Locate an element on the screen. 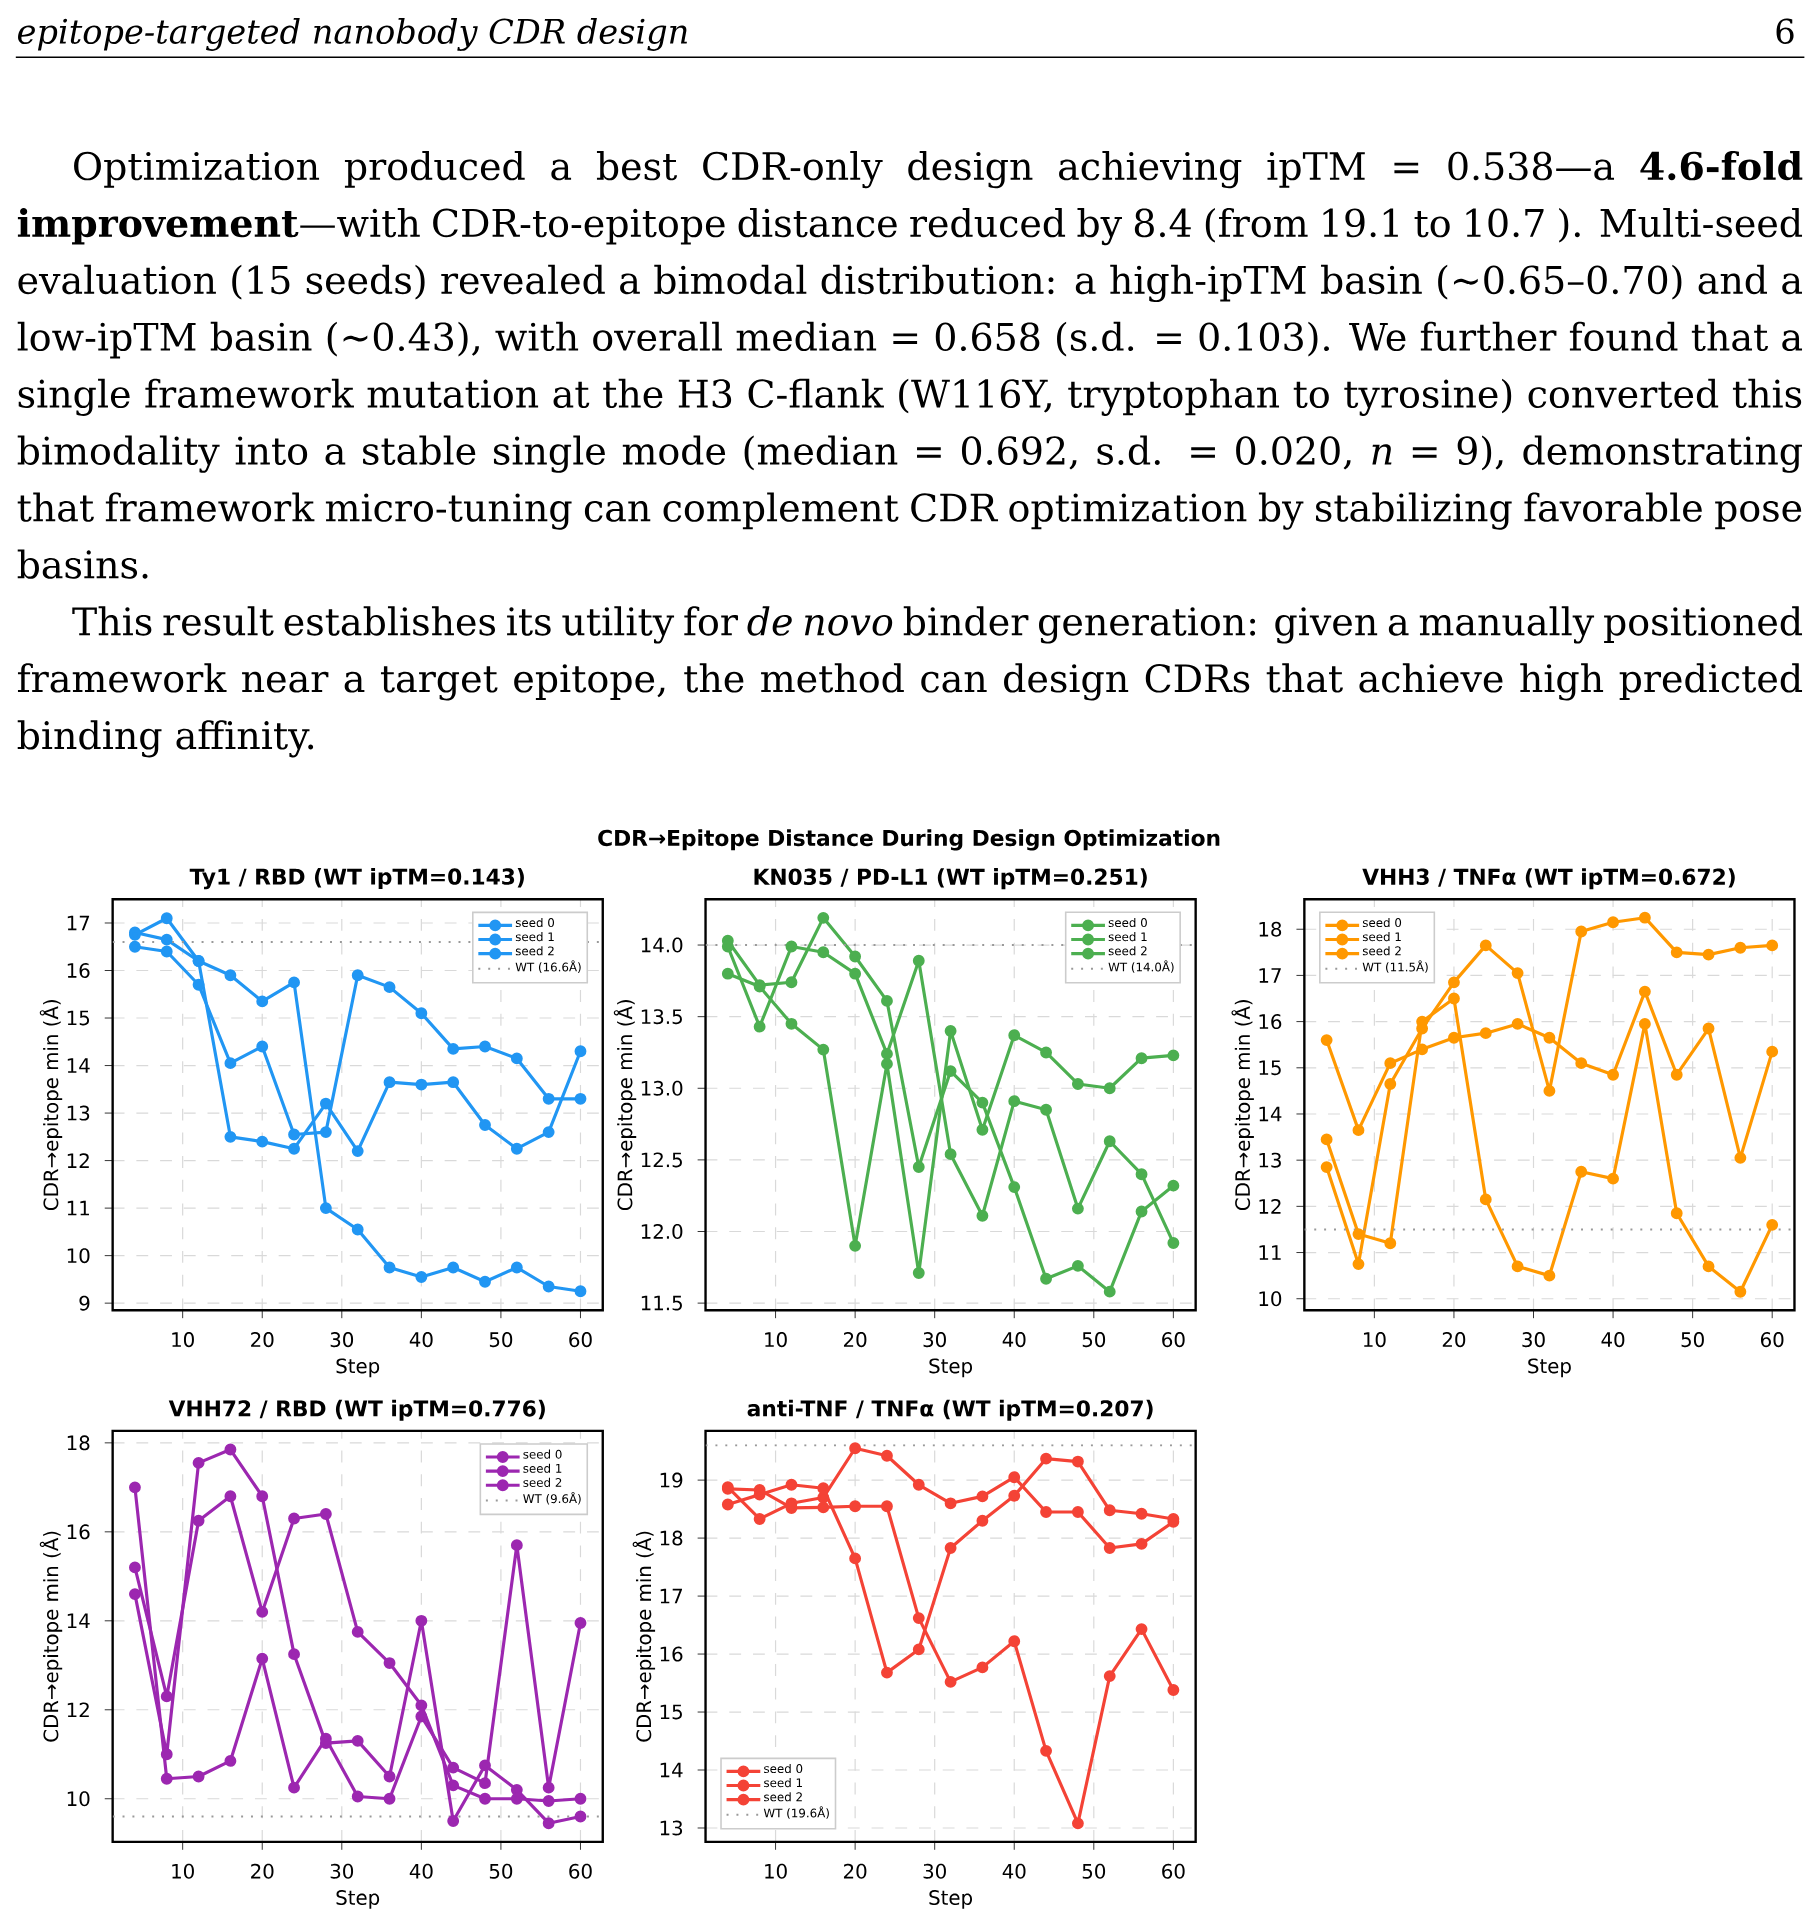 The width and height of the screenshot is (1820, 1922). y-tick-label: 19 is located at coordinates (671, 1480).